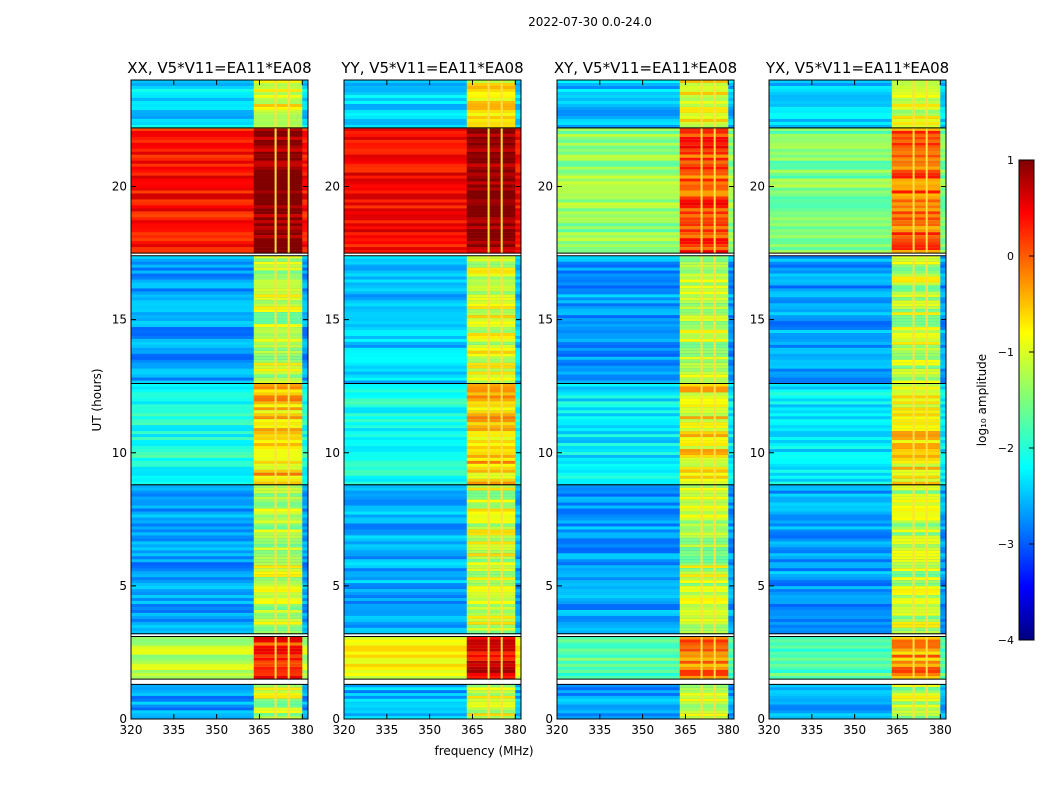  I want to click on panel-title: YY, V5*V11=EA11*EA08, so click(431, 68).